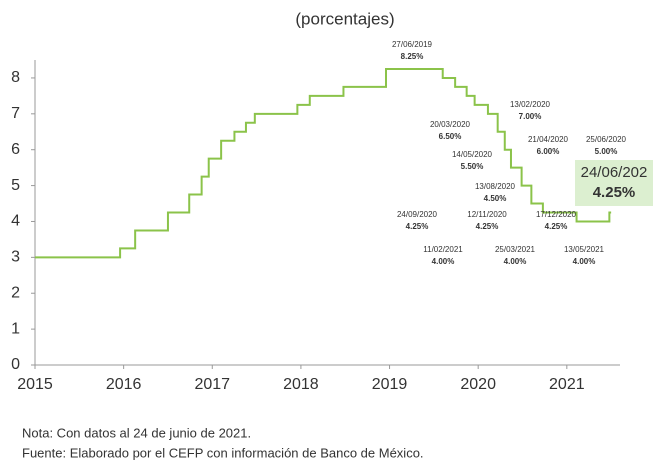 The image size is (653, 461). I want to click on annotation-date: 13/08/2020, so click(495, 186).